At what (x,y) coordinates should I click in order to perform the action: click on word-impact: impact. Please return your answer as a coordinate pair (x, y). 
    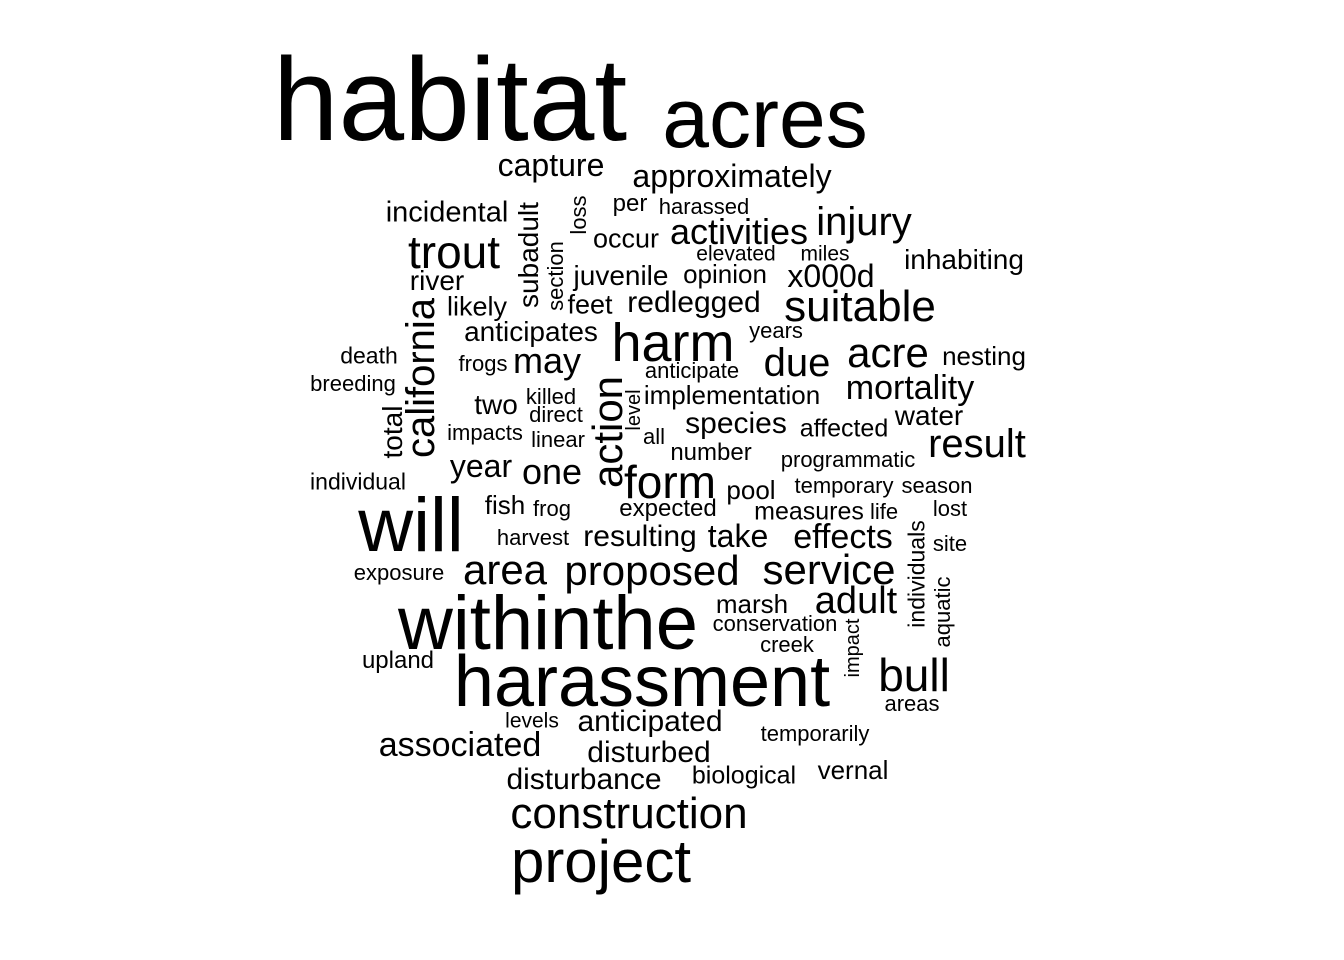
    Looking at the image, I should click on (853, 648).